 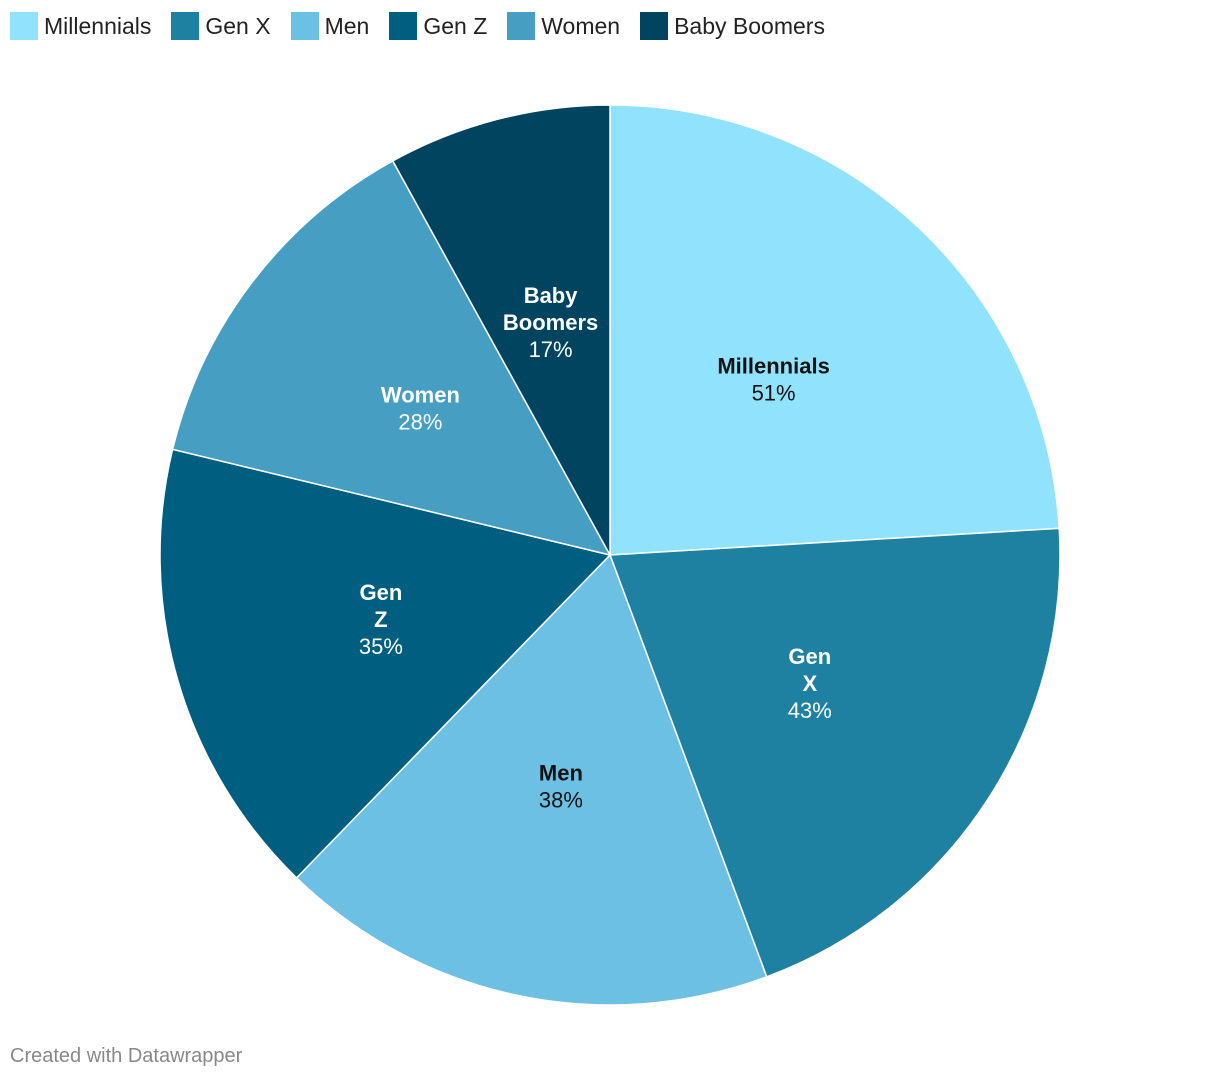 What do you see at coordinates (550, 322) in the screenshot?
I see `slice-name-label: Boomers` at bounding box center [550, 322].